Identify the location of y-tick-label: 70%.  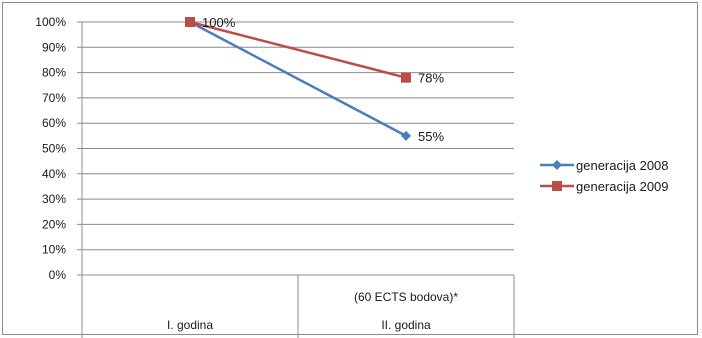
(54, 98).